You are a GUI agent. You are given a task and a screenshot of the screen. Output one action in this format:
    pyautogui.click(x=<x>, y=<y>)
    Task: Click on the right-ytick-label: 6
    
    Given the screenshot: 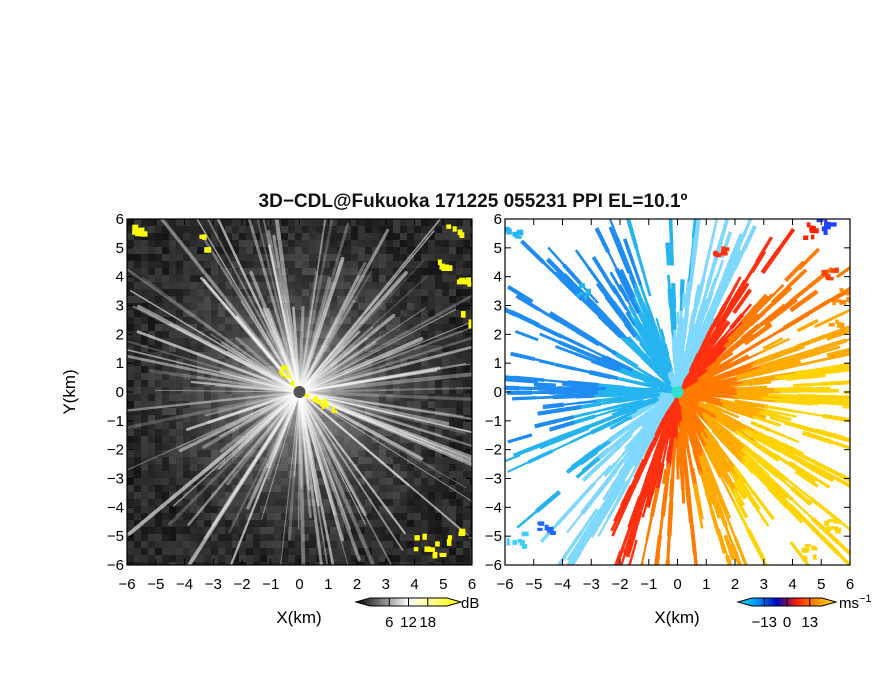 What is the action you would take?
    pyautogui.click(x=498, y=219)
    